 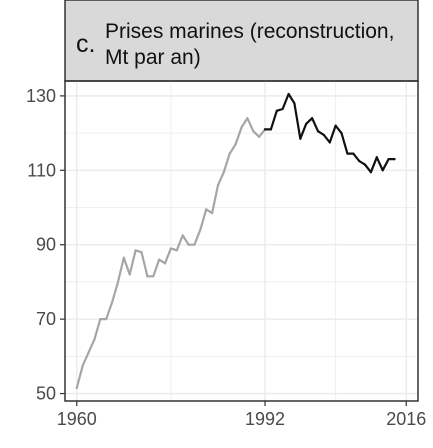 What do you see at coordinates (46, 394) in the screenshot?
I see `y-tick-label: 50` at bounding box center [46, 394].